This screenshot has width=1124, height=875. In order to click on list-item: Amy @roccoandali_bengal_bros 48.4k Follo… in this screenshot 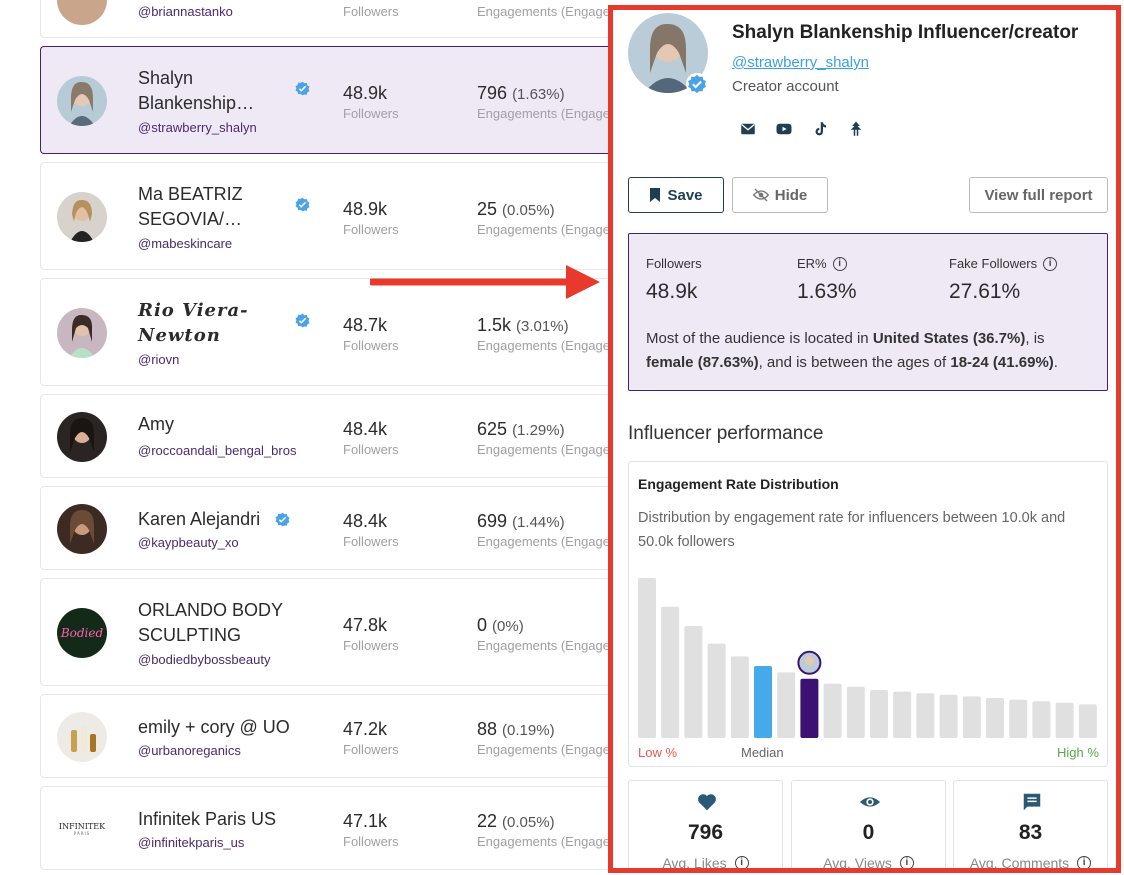, I will do `click(330, 436)`.